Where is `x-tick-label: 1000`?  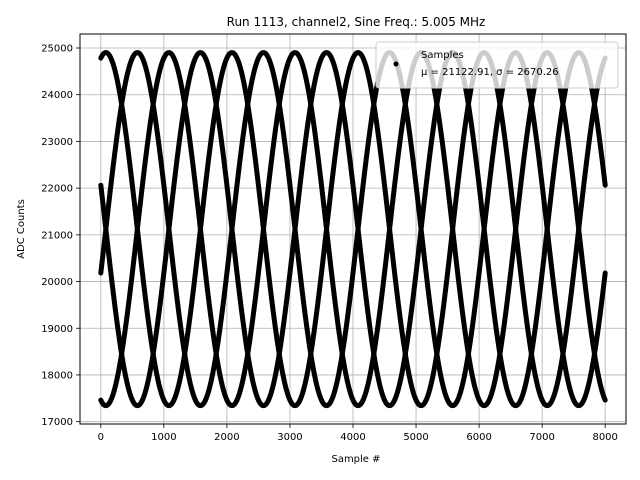 x-tick-label: 1000 is located at coordinates (163, 437).